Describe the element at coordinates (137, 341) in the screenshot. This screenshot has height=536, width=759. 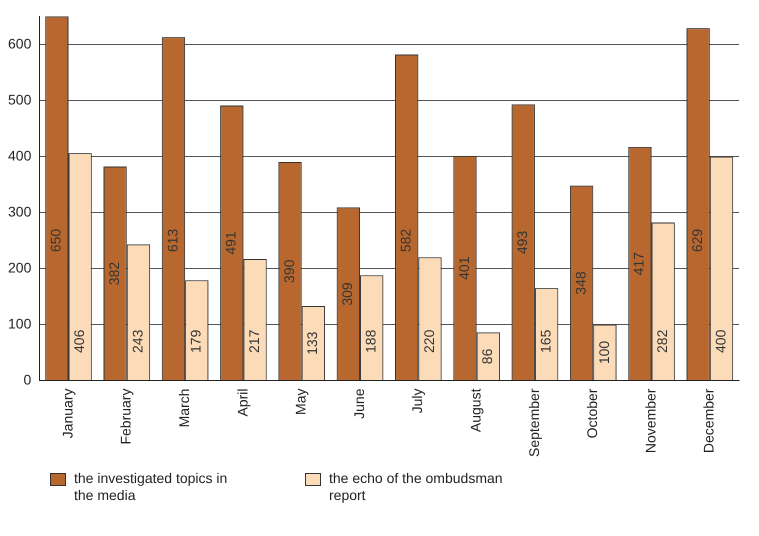
I see `data-label: 243` at that location.